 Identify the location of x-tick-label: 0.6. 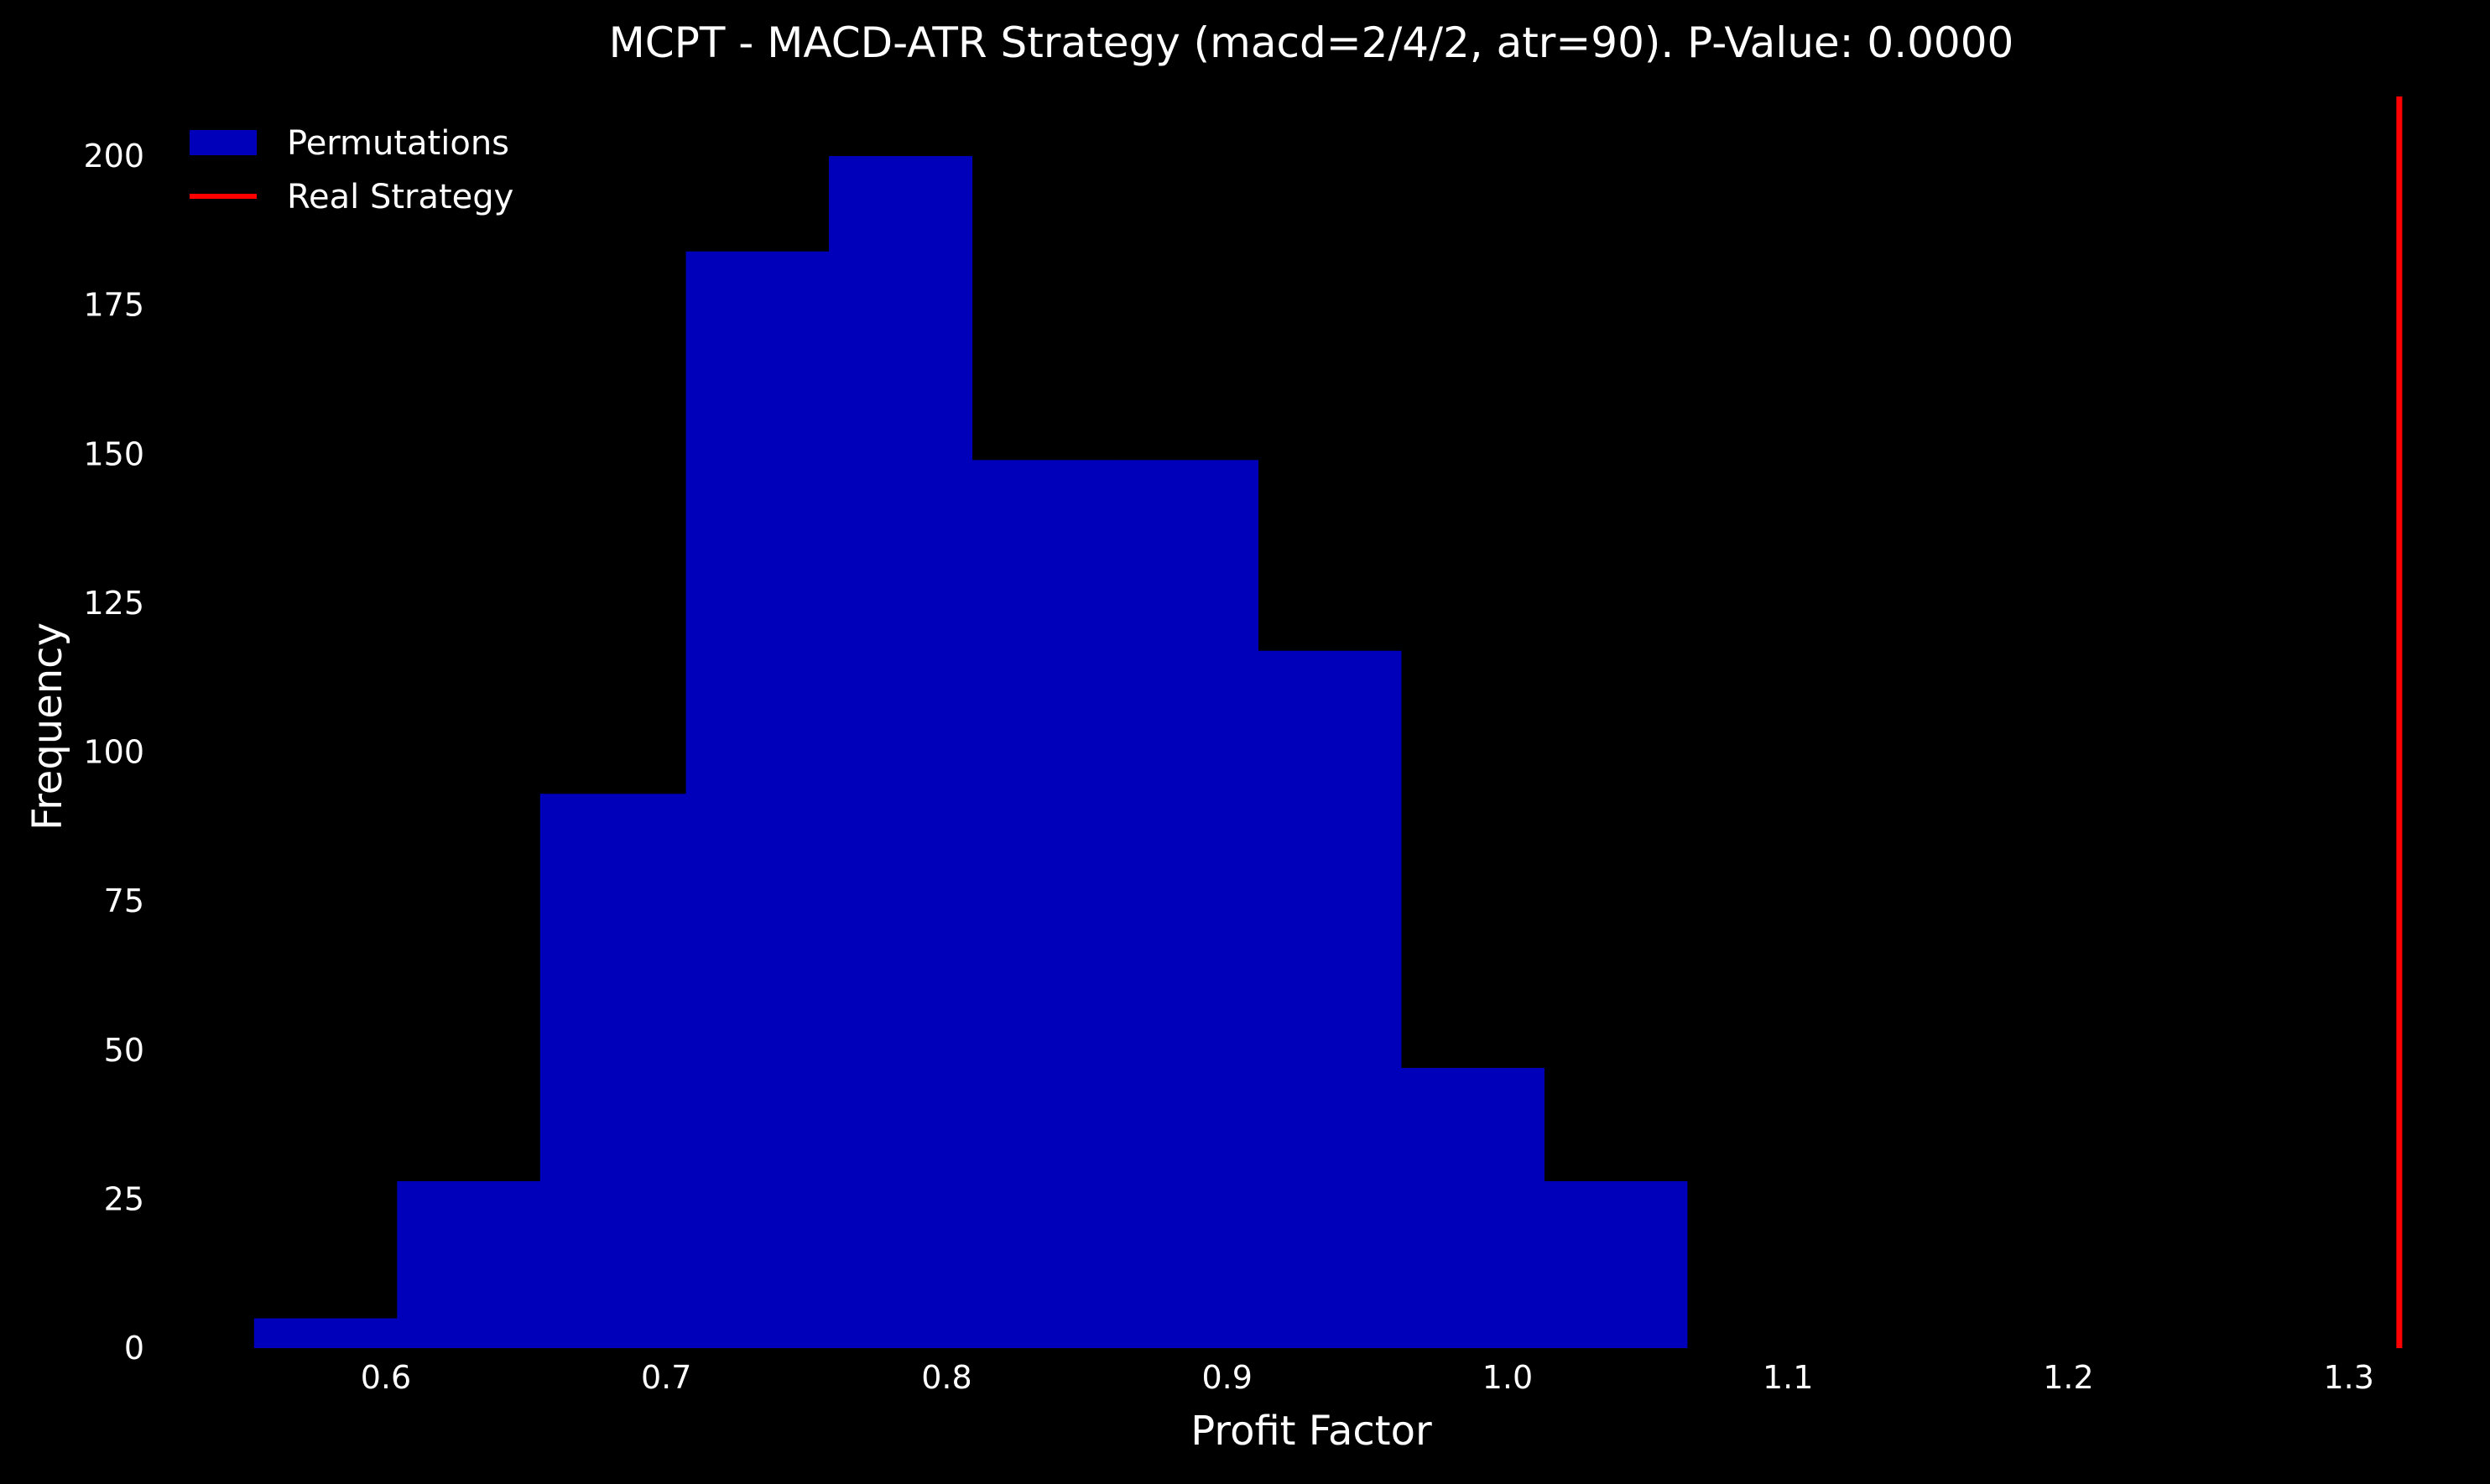
(386, 1377).